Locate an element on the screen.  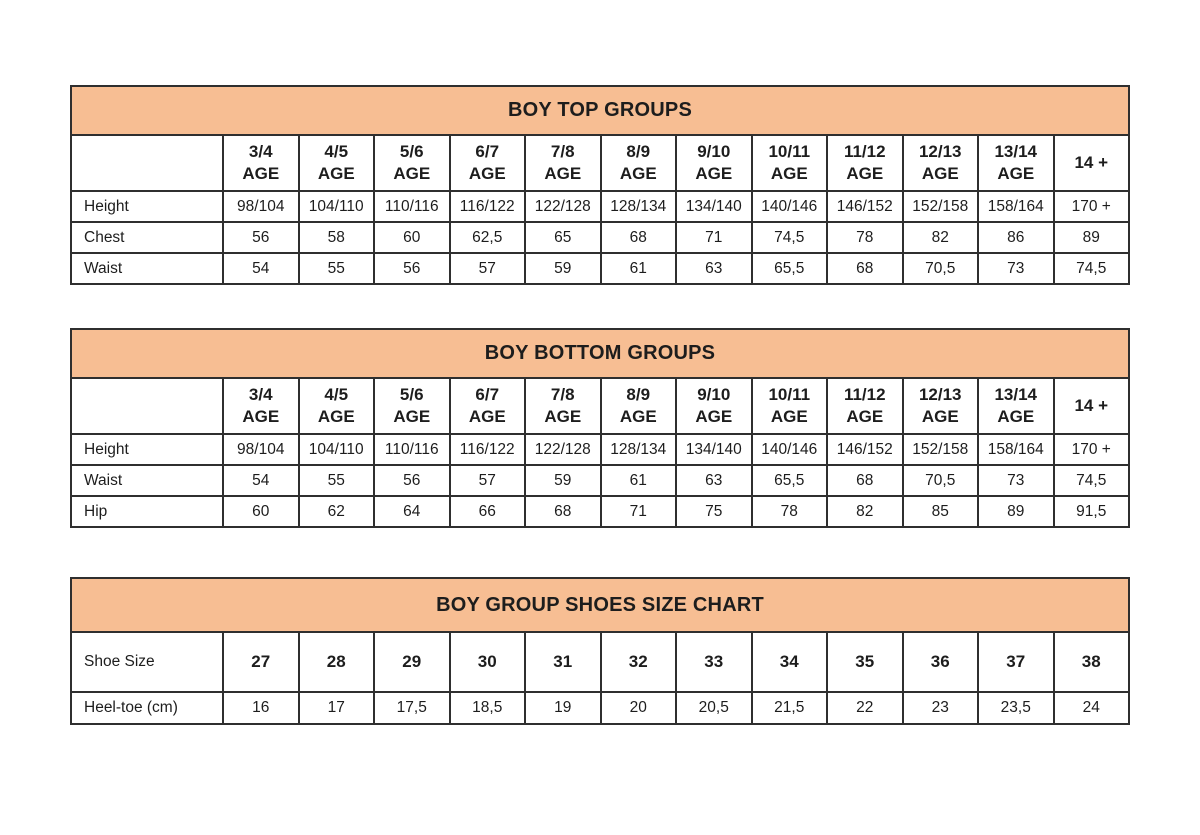
cell-value: 24 is located at coordinates (1091, 708).